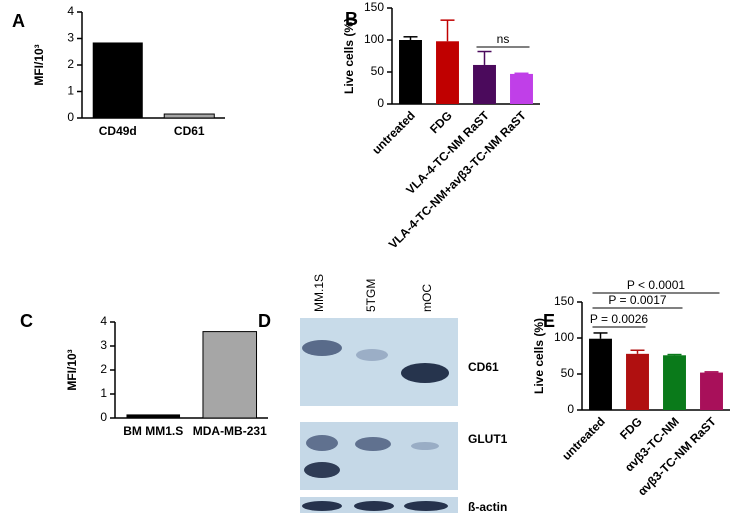 This screenshot has width=745, height=522. I want to click on annotation: ns, so click(503, 39).